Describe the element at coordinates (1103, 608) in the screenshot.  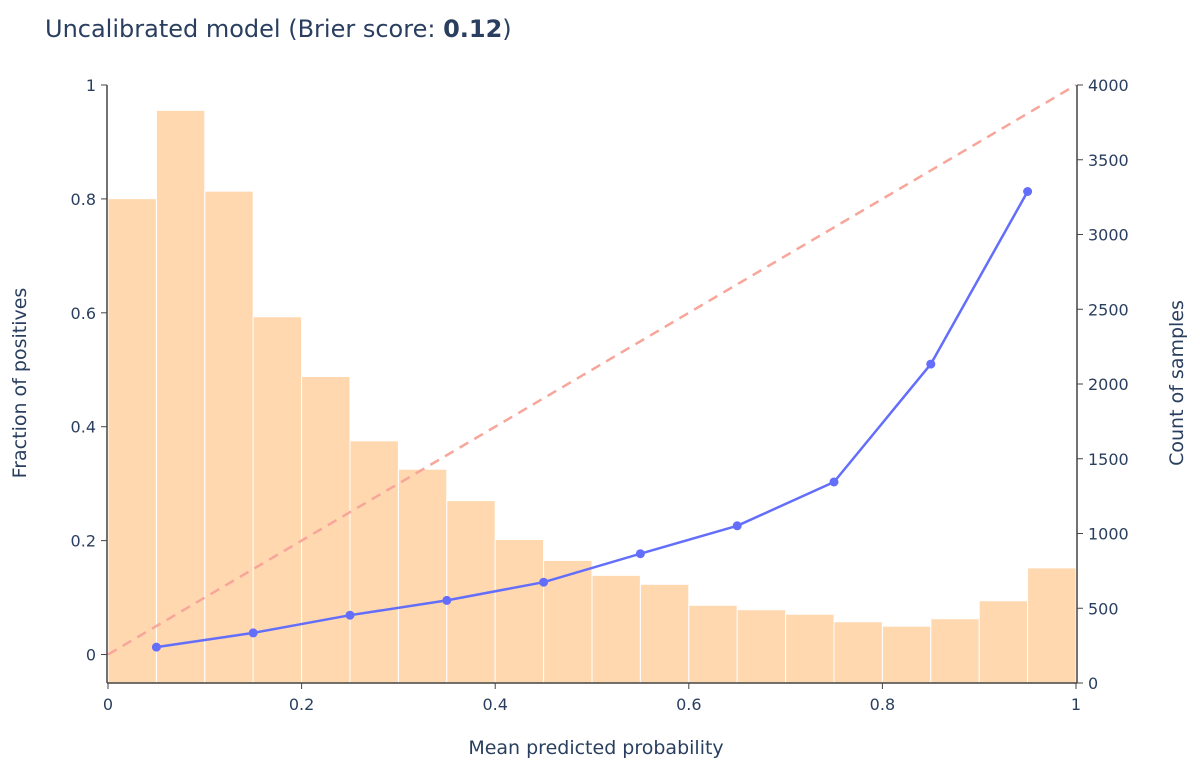
I see `y2-tick-label: 500` at that location.